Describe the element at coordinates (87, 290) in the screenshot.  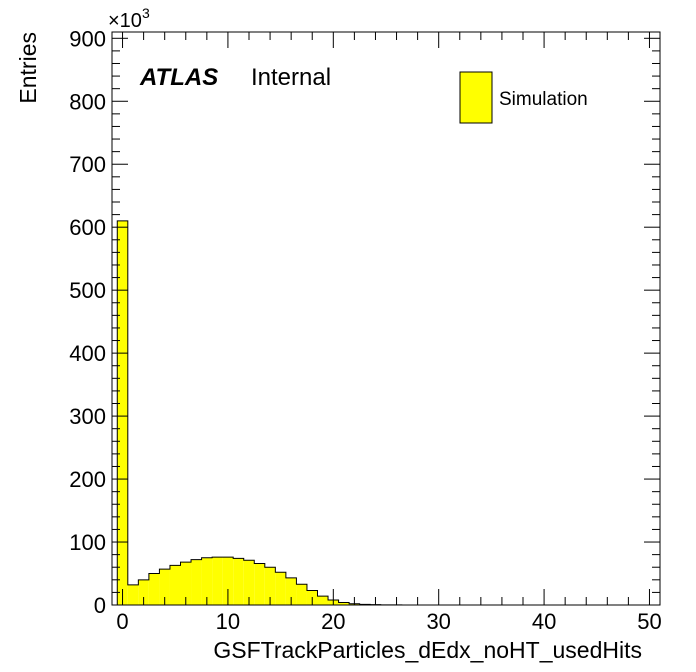
I see `y-tick-label: 500` at that location.